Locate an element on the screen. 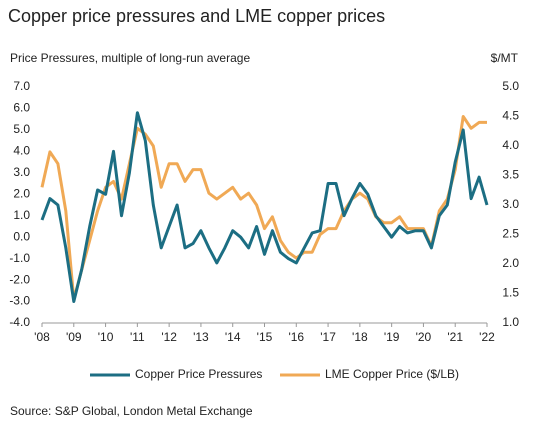 The image size is (546, 439). y-tick-label: 1.0 is located at coordinates (21, 215).